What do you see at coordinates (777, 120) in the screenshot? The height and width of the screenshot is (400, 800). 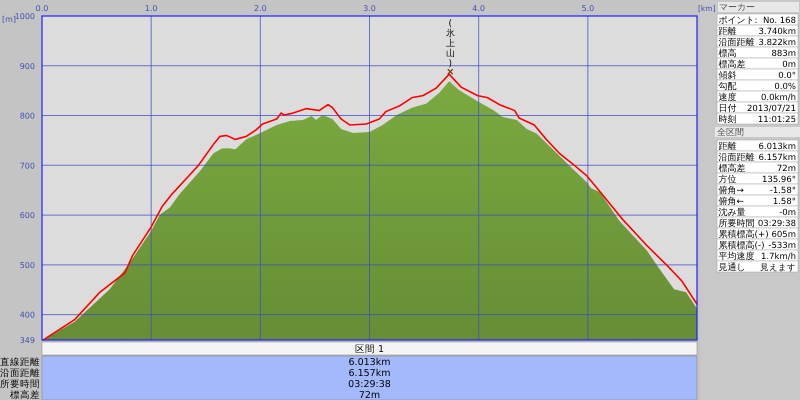 I see `text: 11:01:25` at bounding box center [777, 120].